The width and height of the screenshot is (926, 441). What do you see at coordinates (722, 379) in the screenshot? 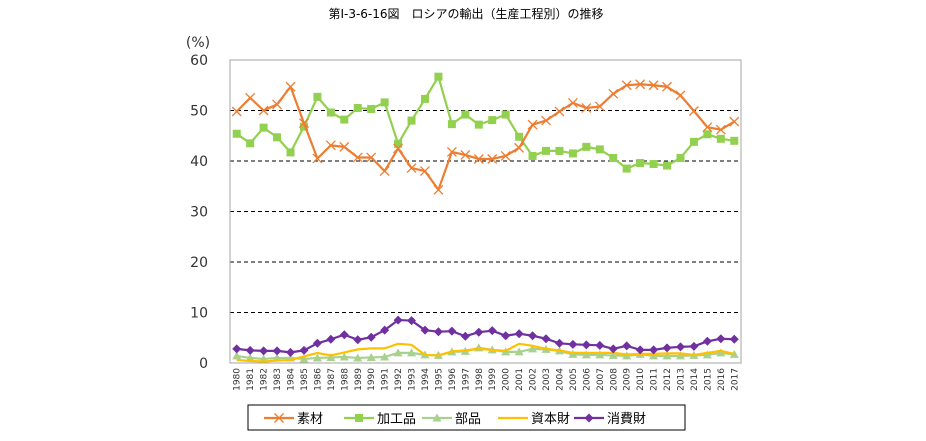
I see `x-tick-label: 2016` at bounding box center [722, 379].